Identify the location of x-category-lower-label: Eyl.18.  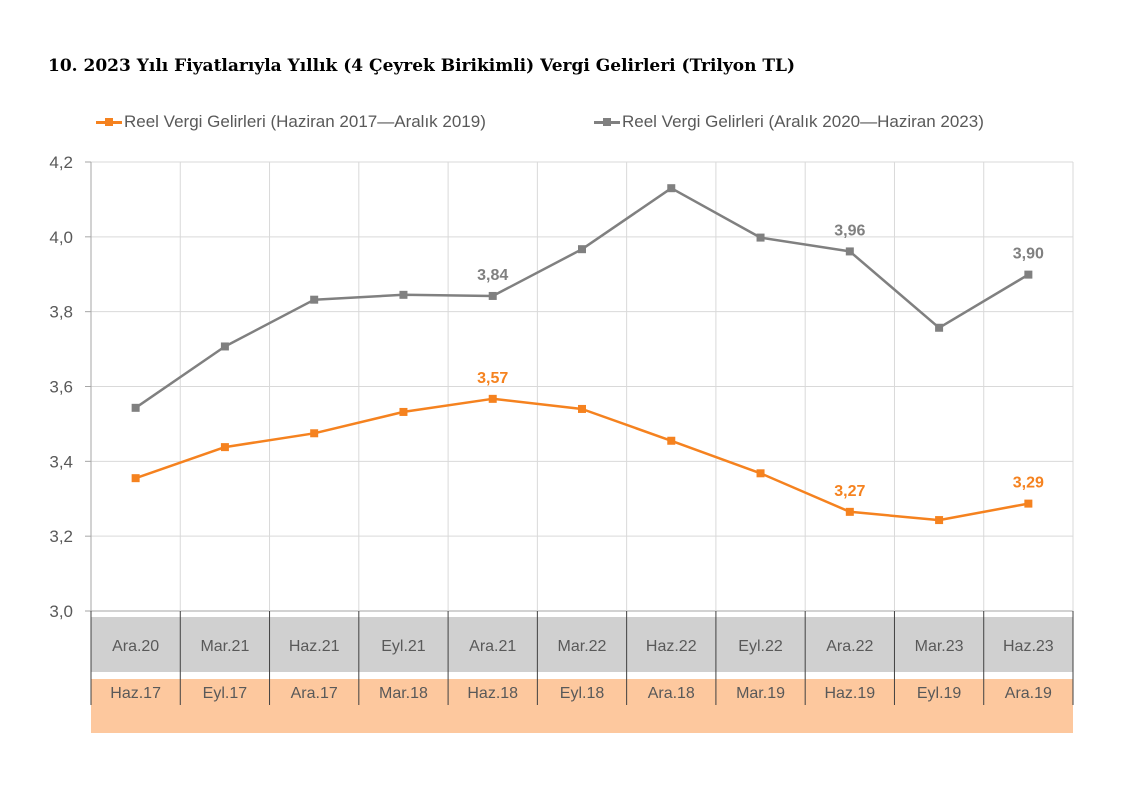
(582, 693).